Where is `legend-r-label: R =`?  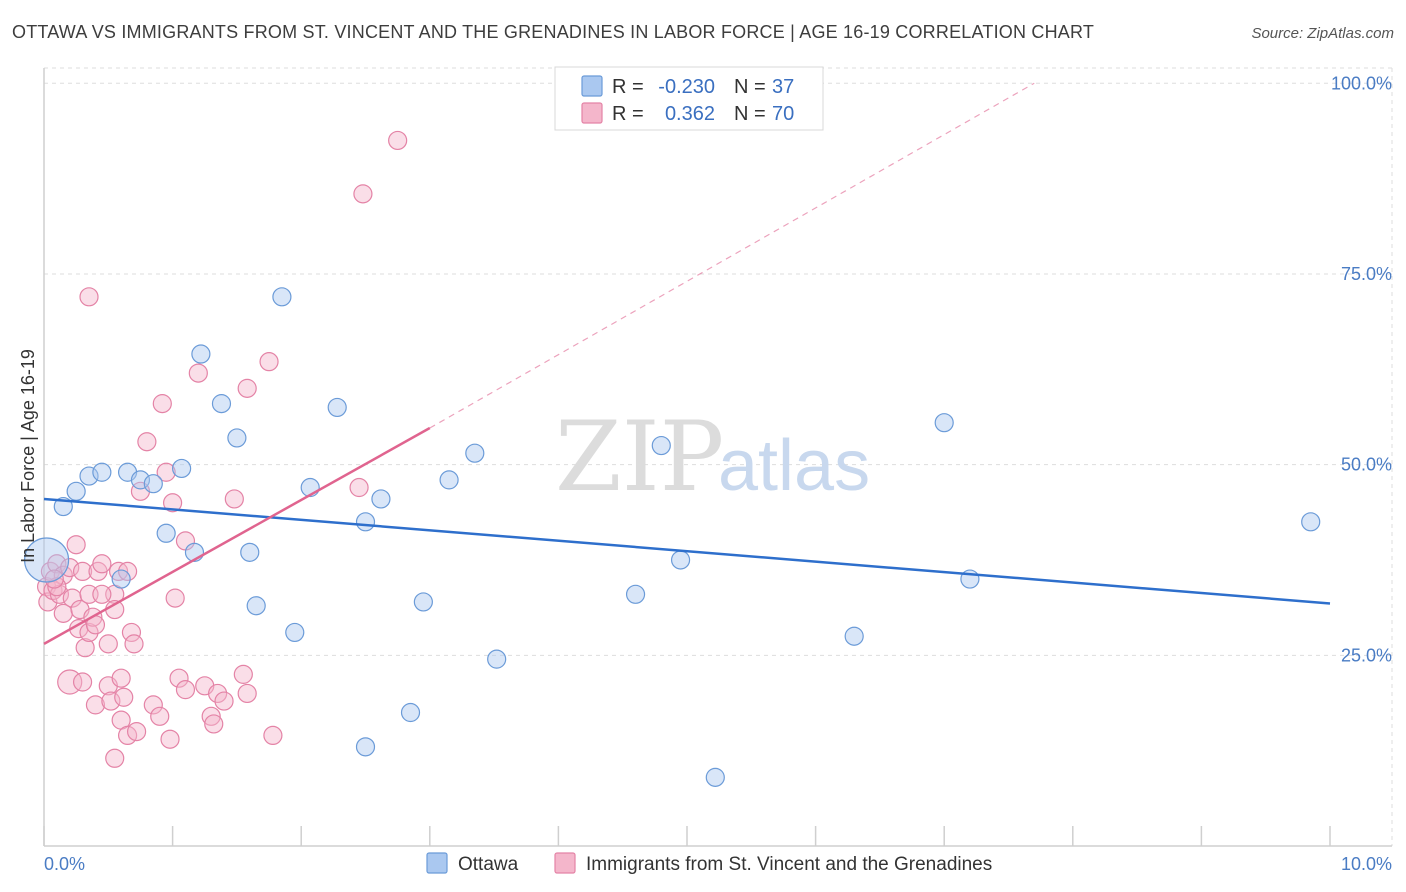
legend-r-label: R = is located at coordinates (628, 87).